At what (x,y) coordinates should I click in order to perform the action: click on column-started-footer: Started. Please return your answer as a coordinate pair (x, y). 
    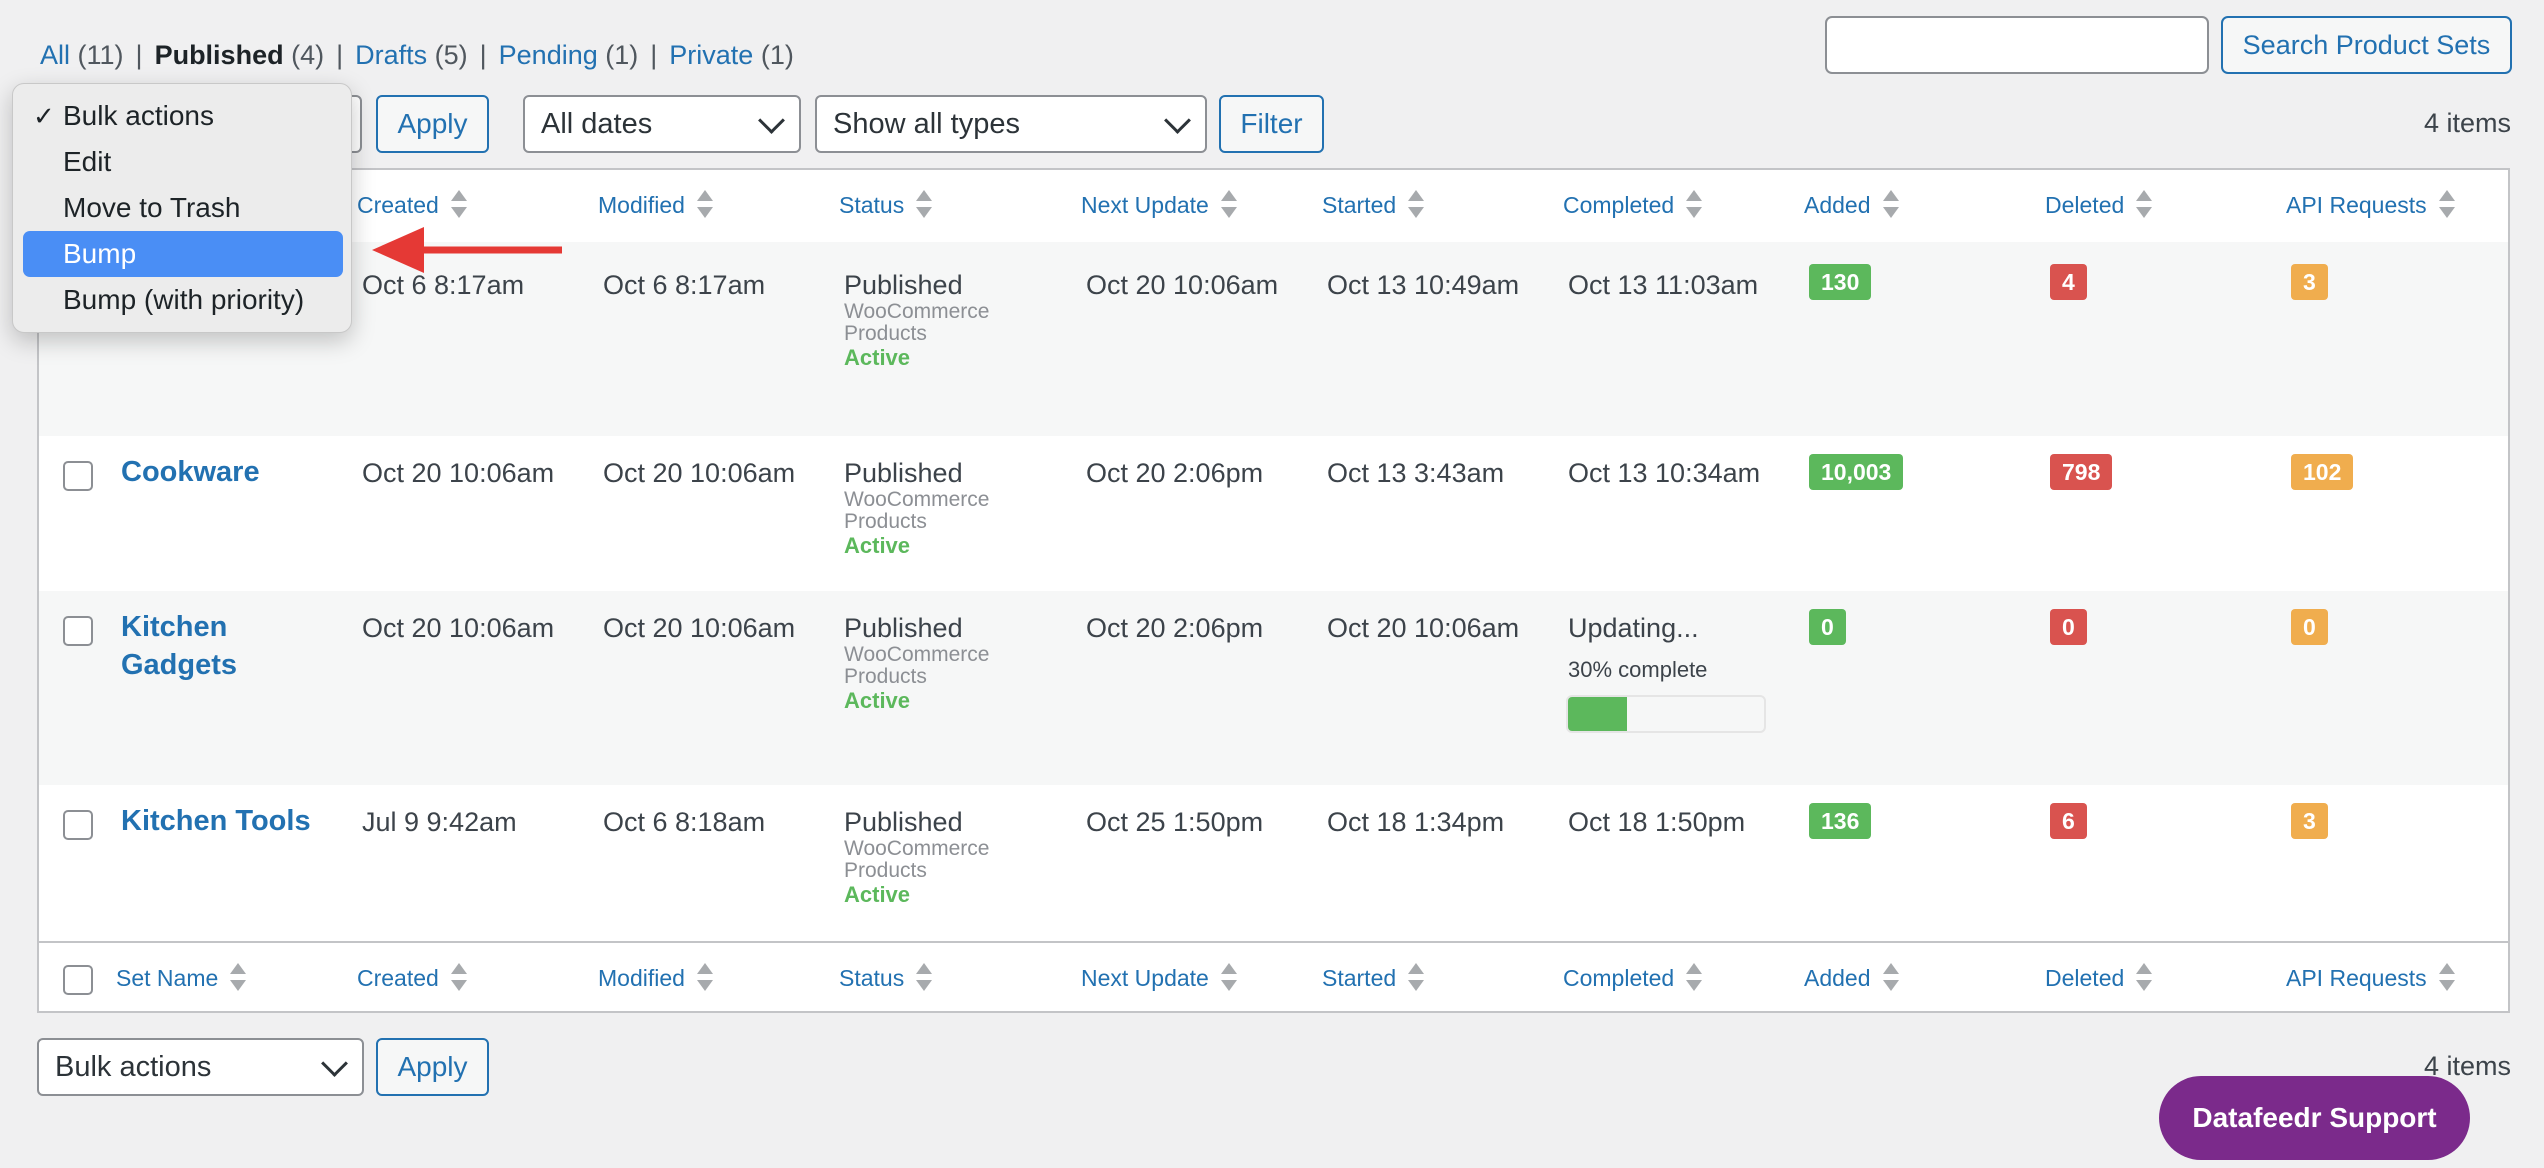
    Looking at the image, I should click on (1373, 978).